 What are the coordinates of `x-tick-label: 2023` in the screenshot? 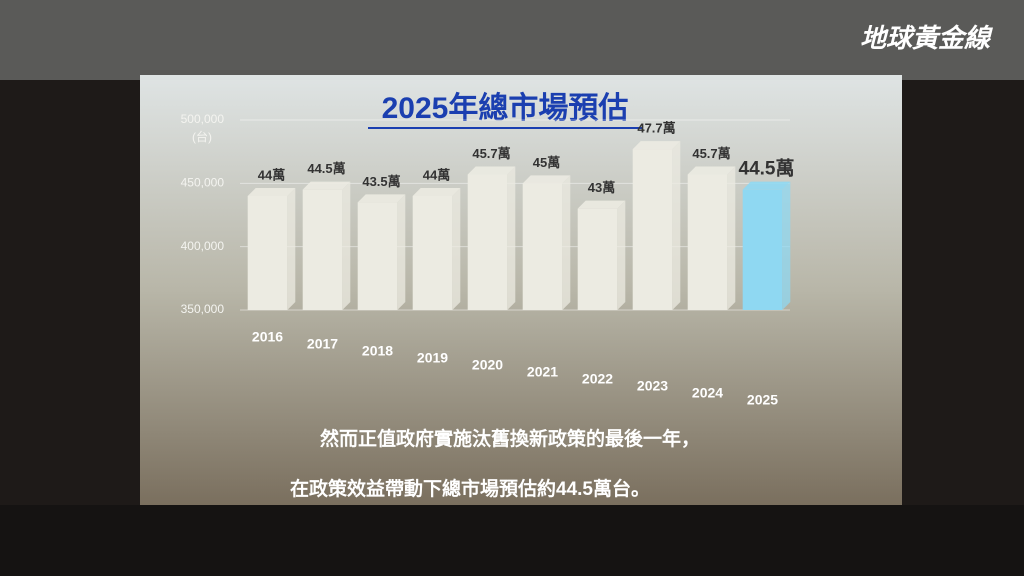 It's located at (652, 386).